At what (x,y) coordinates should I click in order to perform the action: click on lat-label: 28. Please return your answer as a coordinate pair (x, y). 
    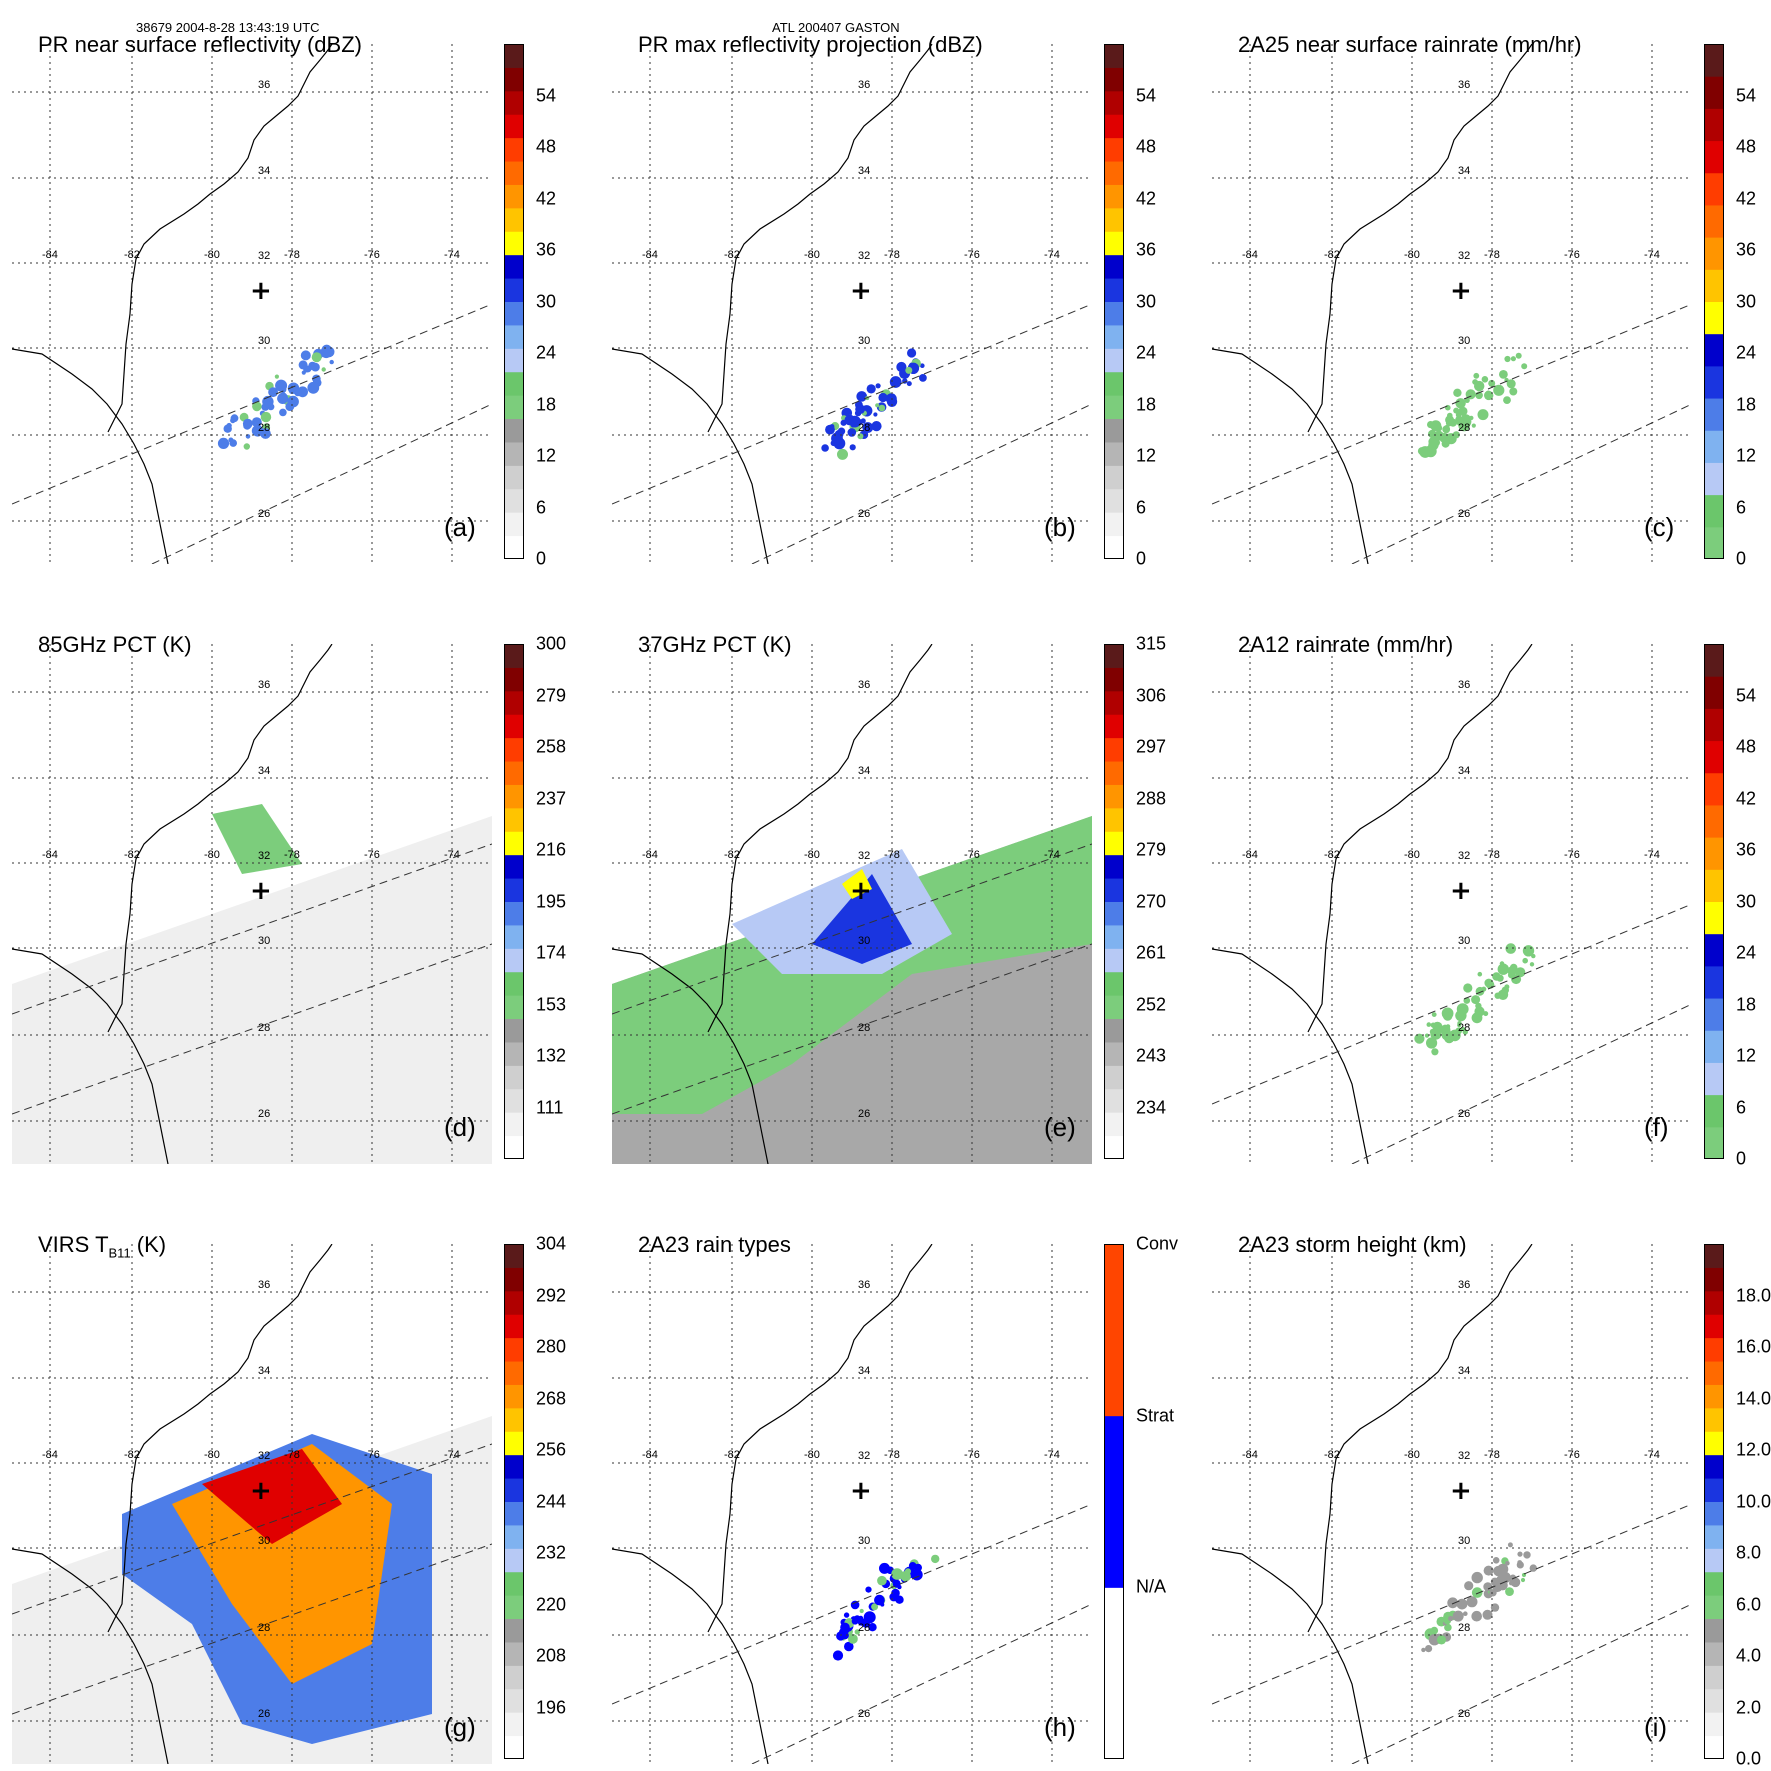
    Looking at the image, I should click on (864, 428).